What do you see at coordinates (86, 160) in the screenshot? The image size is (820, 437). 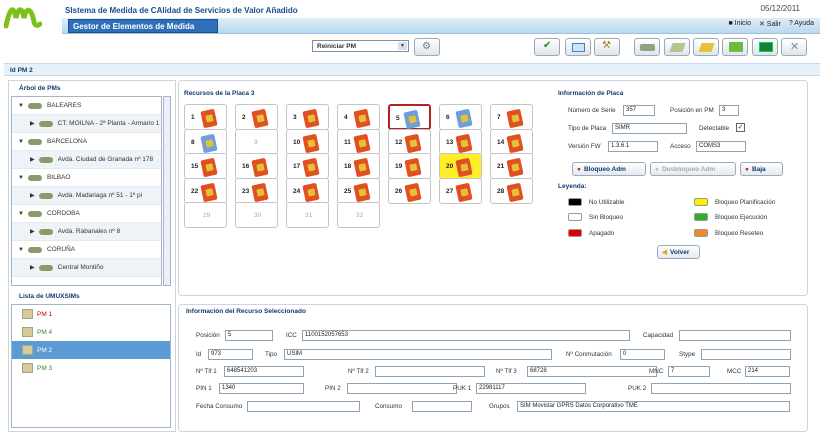 I see `tree-leaf: ▶ Avda. Ciudad de Granada nº 178` at bounding box center [86, 160].